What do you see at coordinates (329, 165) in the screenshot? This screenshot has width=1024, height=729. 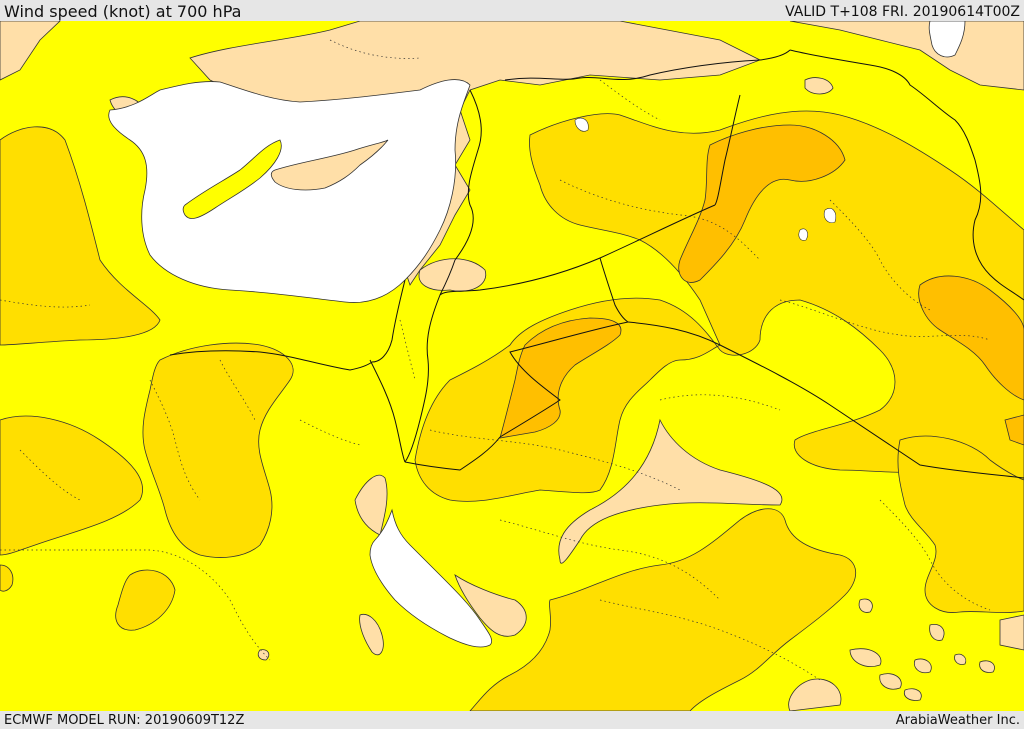 I see `cyprus` at bounding box center [329, 165].